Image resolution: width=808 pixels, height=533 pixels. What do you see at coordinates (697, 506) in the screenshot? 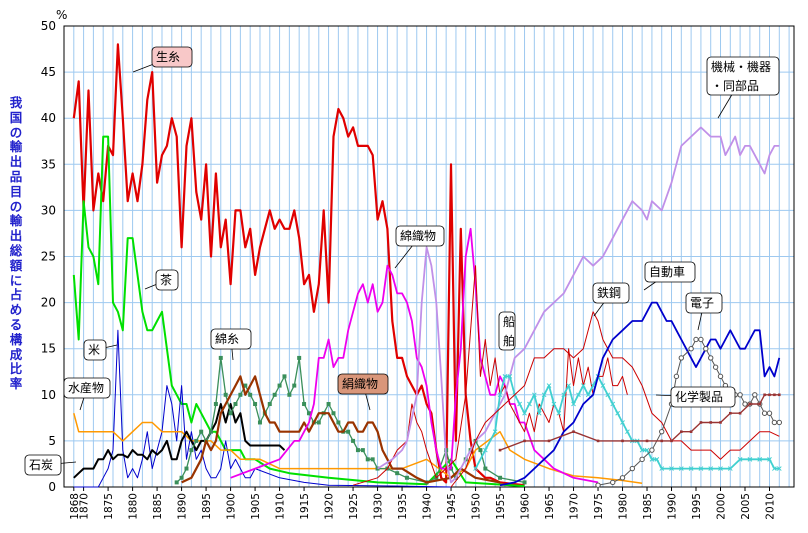
I see `x-tick-label: 1995` at bounding box center [697, 506].